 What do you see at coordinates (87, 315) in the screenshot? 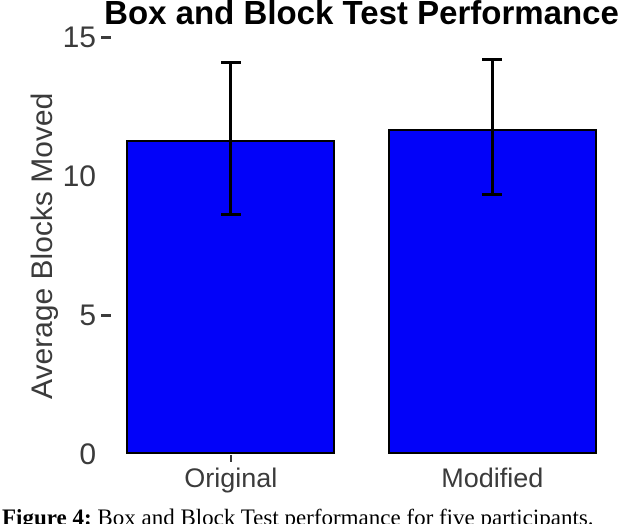
I see `y-tick-label: 5` at bounding box center [87, 315].